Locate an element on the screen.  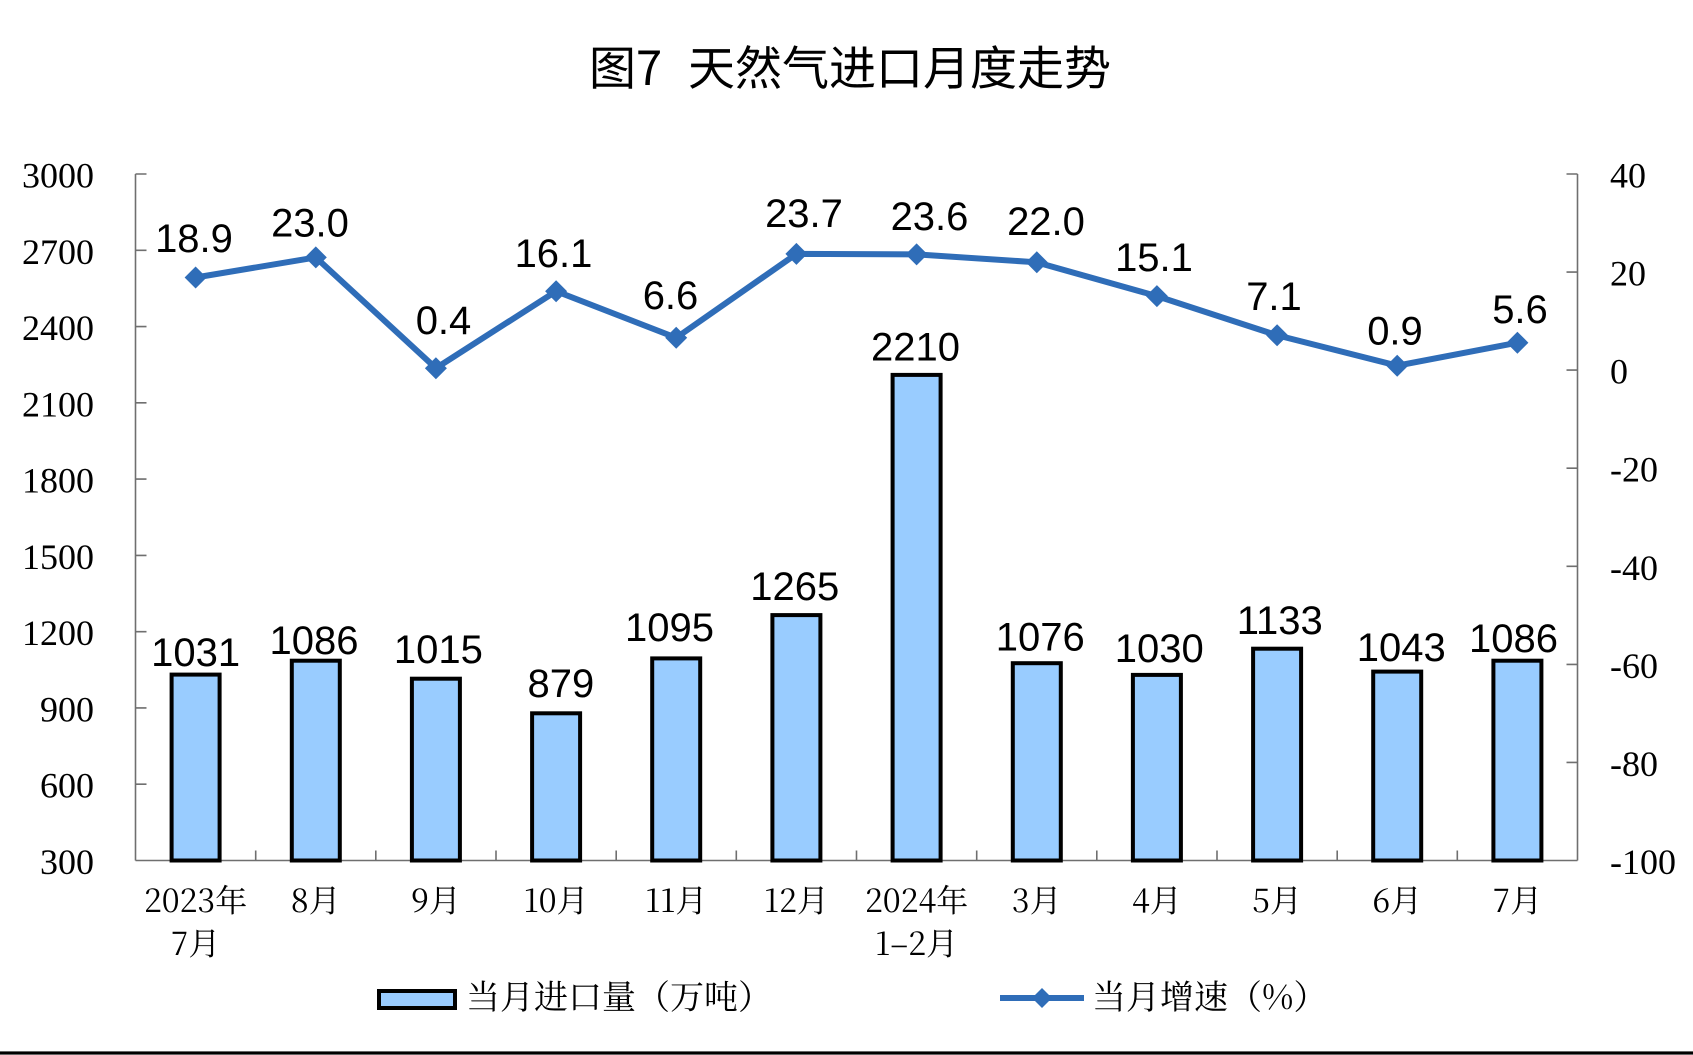
svg-text: 1043 is located at coordinates (1401, 648).